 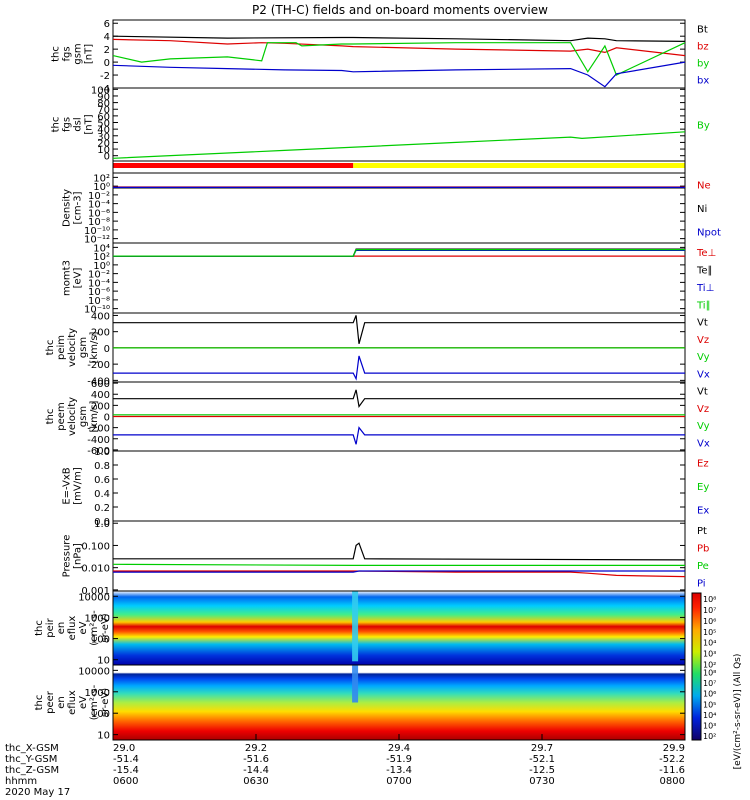 What do you see at coordinates (83, 347) in the screenshot?
I see `ylabel-line: gsm` at bounding box center [83, 347].